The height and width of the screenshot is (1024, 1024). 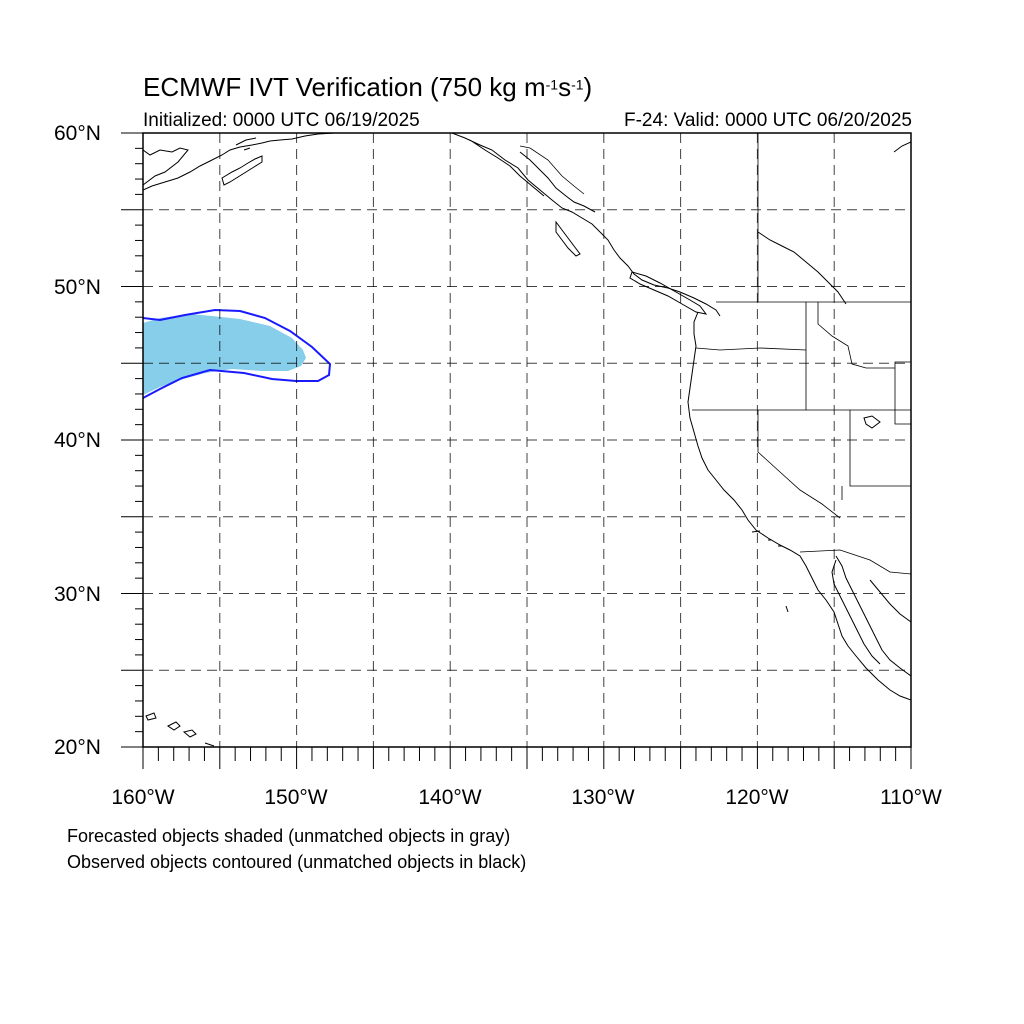 What do you see at coordinates (296, 797) in the screenshot?
I see `lon-label-150: 150°W` at bounding box center [296, 797].